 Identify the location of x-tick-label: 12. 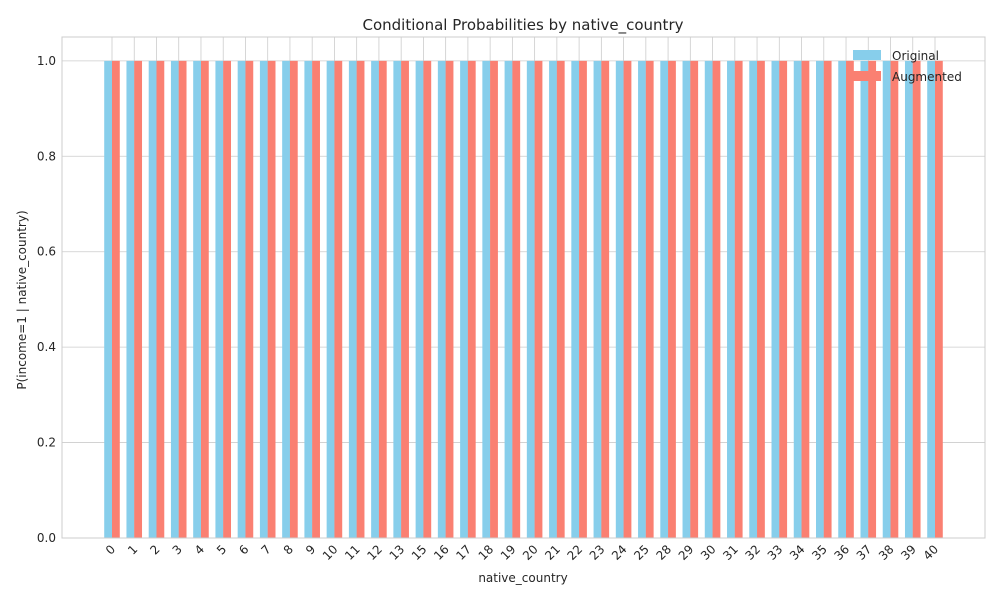
(374, 552).